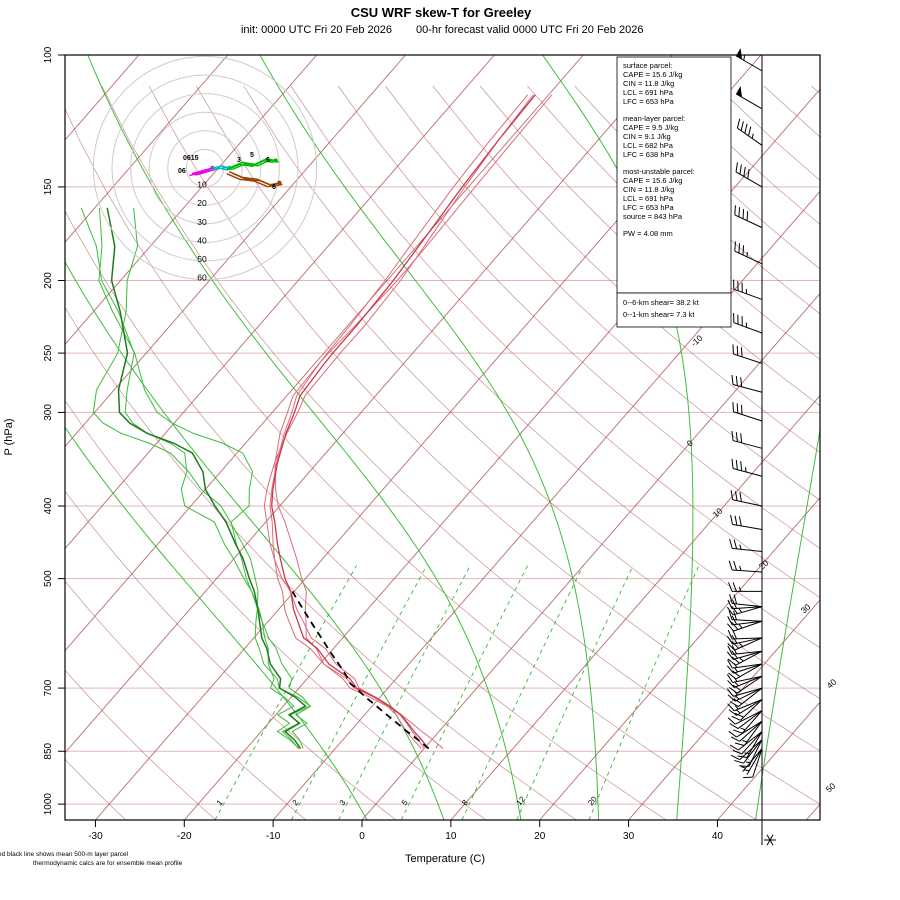  What do you see at coordinates (653, 216) in the screenshot?
I see `svg-text: source = 843 hPa` at bounding box center [653, 216].